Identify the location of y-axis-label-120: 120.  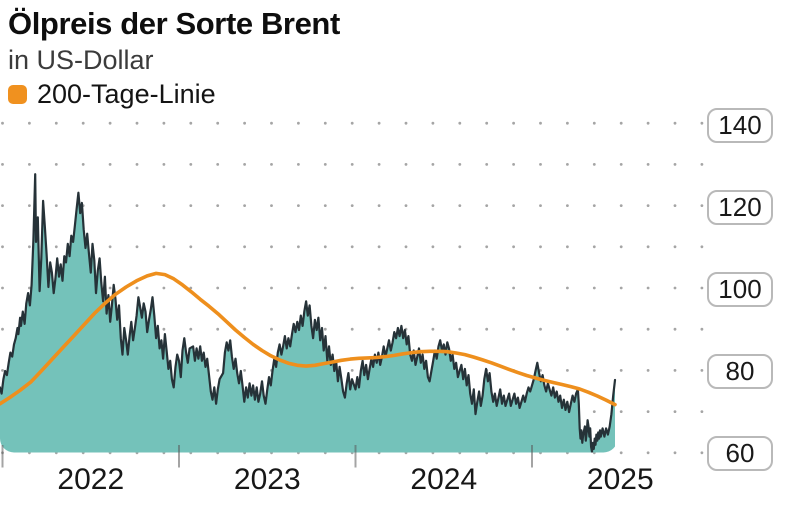
(740, 207).